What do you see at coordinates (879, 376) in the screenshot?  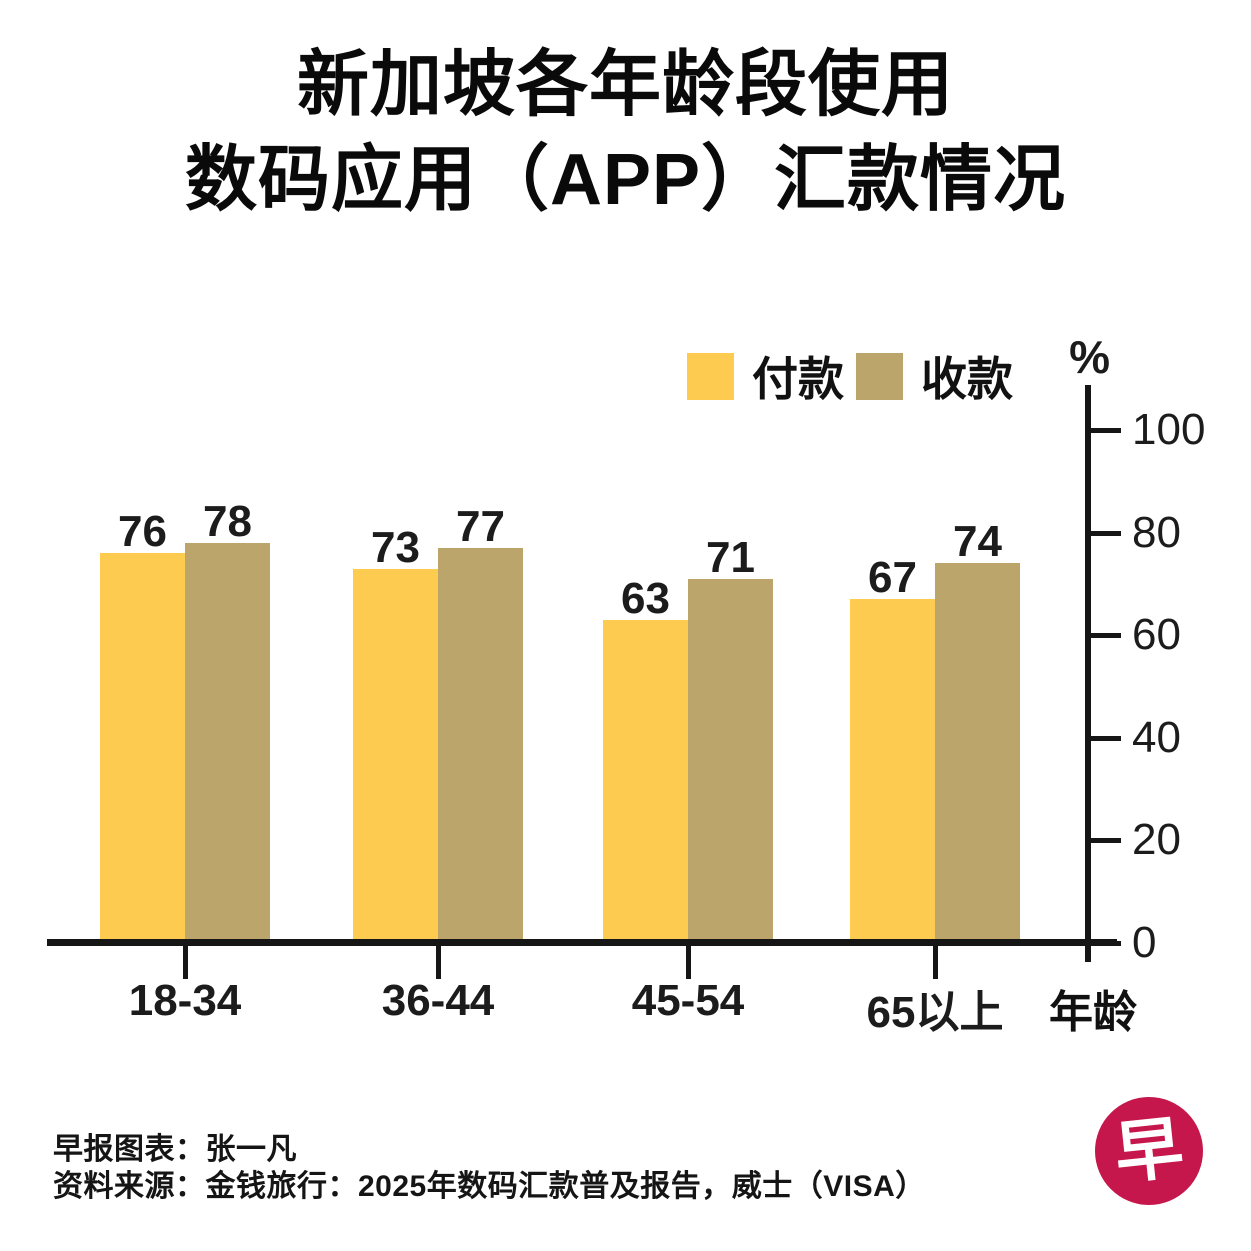 I see `legend-swatch-receive` at bounding box center [879, 376].